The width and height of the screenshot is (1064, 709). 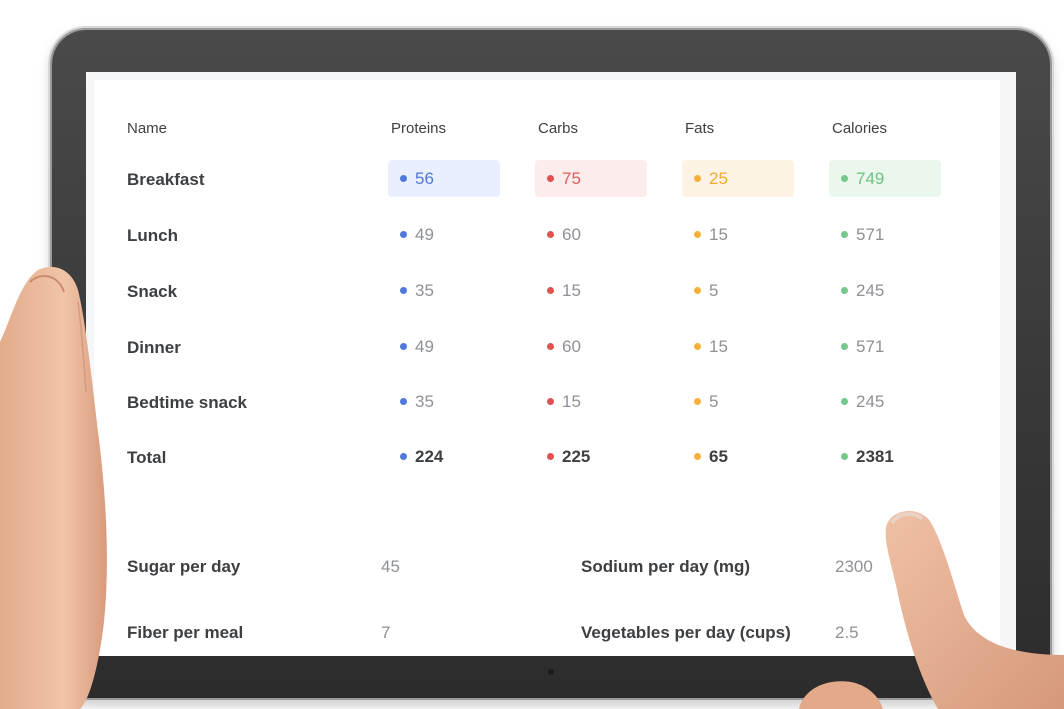 I want to click on total-proteins: 224, so click(x=444, y=456).